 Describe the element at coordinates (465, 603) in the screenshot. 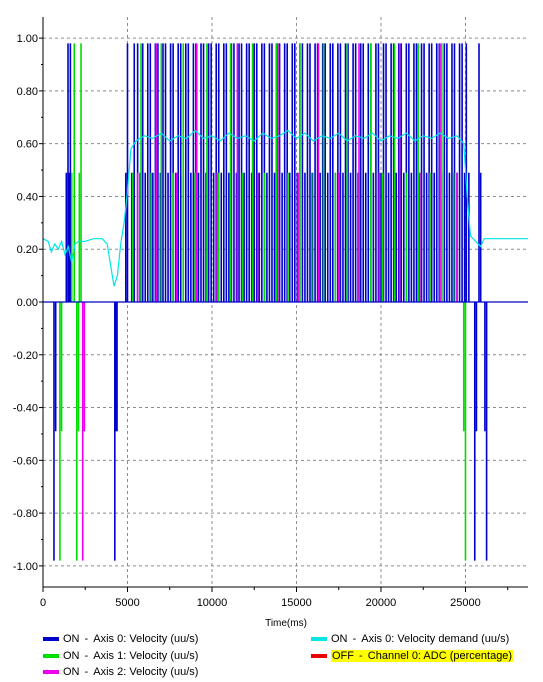

I see `x-tick-label: 25000` at that location.